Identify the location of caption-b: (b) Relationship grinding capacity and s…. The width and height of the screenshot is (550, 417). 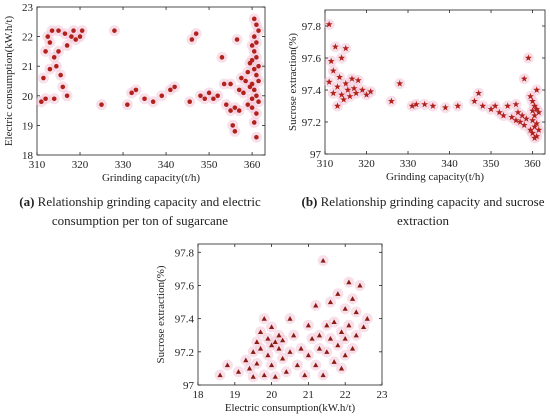
(423, 211).